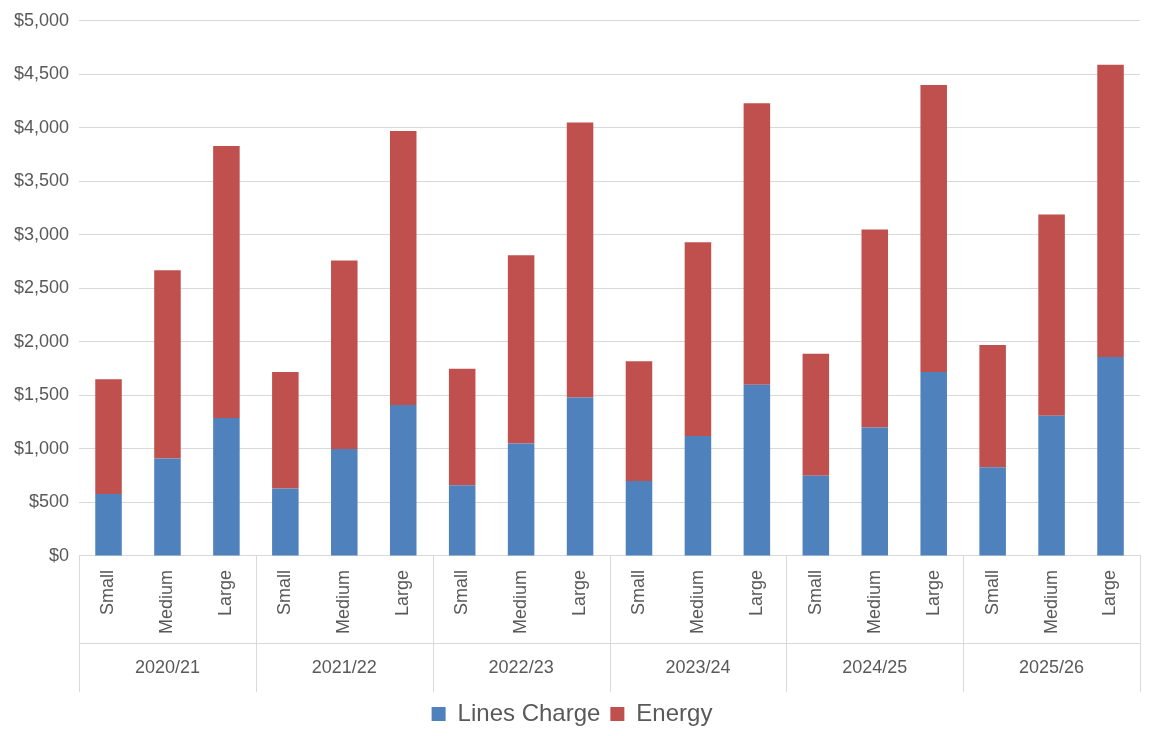 This screenshot has width=1168, height=736. Describe the element at coordinates (674, 712) in the screenshot. I see `legend-label: Energy` at that location.